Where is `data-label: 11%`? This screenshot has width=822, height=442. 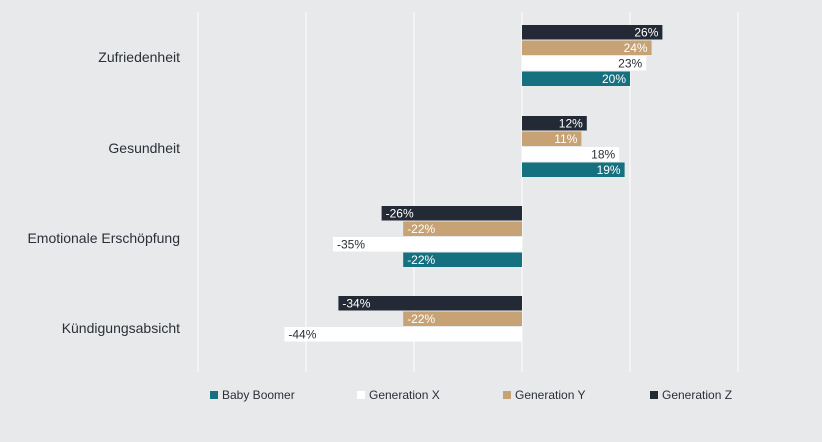
data-label: 11% is located at coordinates (565, 139).